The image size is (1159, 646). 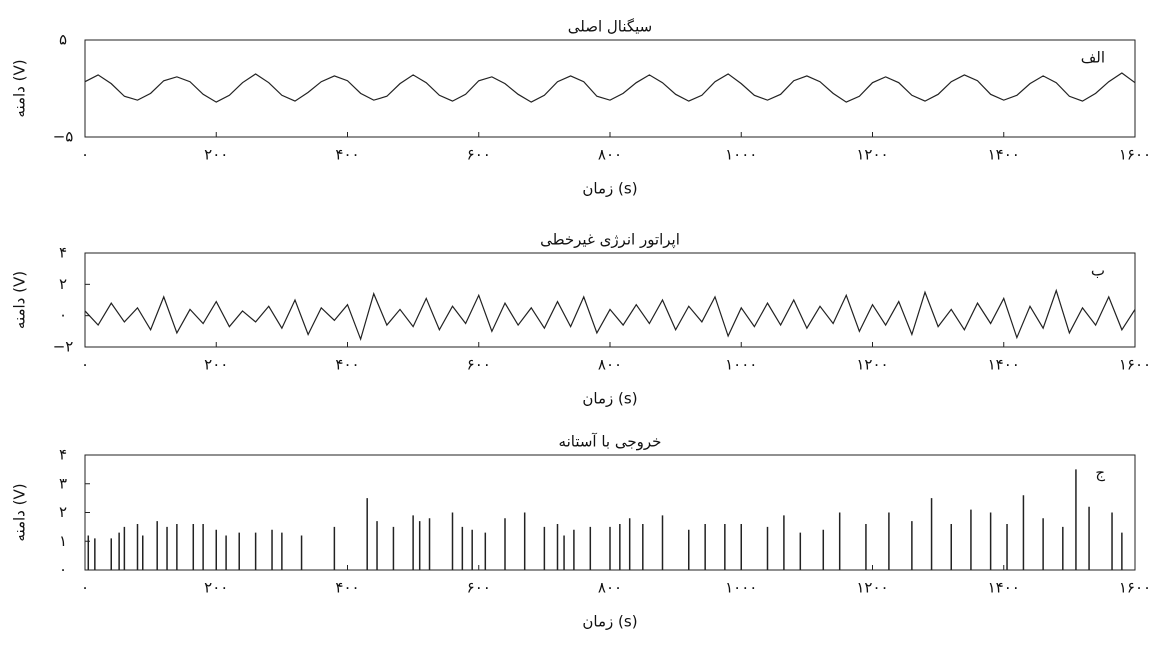 I want to click on y-tick-label: −۵, so click(x=63, y=137).